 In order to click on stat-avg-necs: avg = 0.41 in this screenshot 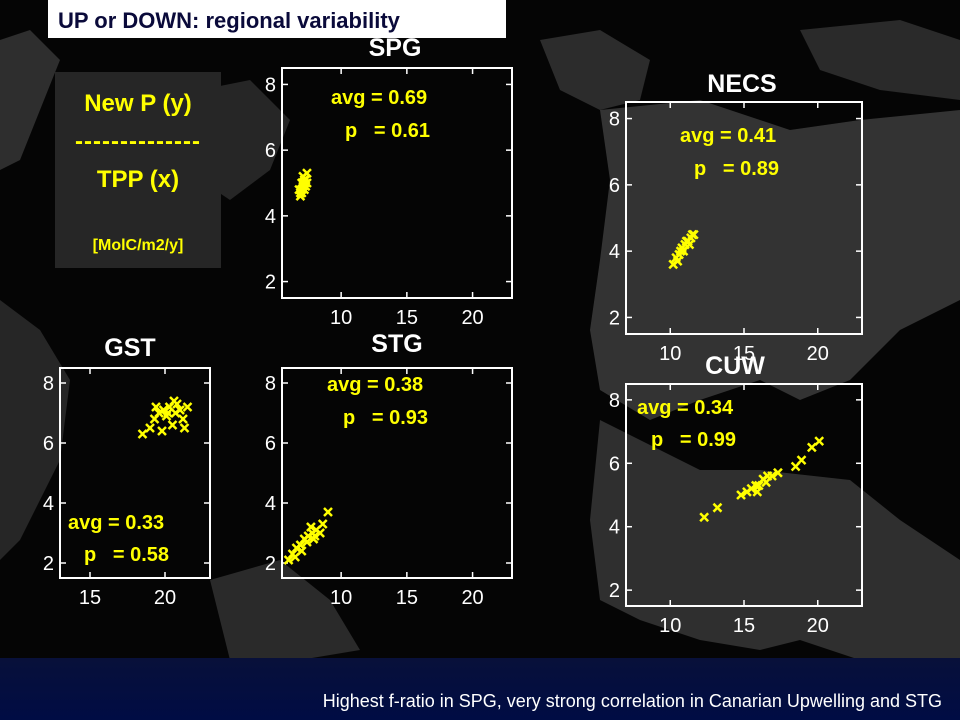, I will do `click(728, 136)`.